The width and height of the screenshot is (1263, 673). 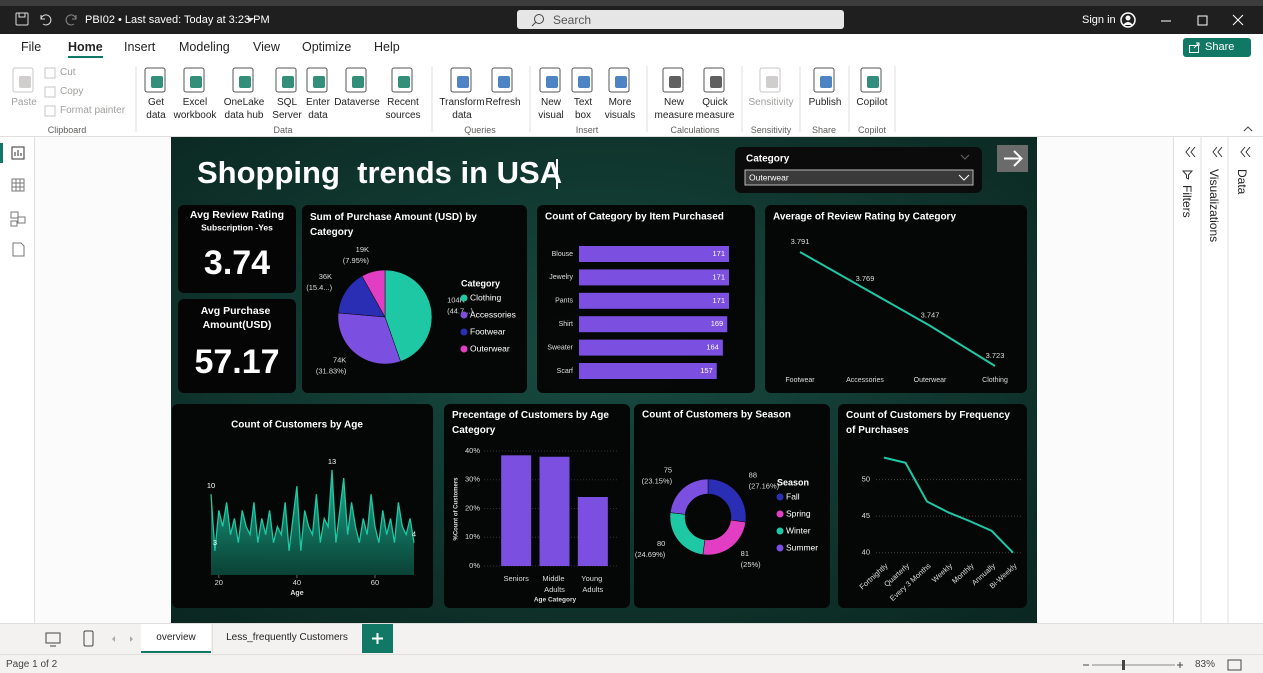 I want to click on legend-label: Accessories, so click(x=493, y=314).